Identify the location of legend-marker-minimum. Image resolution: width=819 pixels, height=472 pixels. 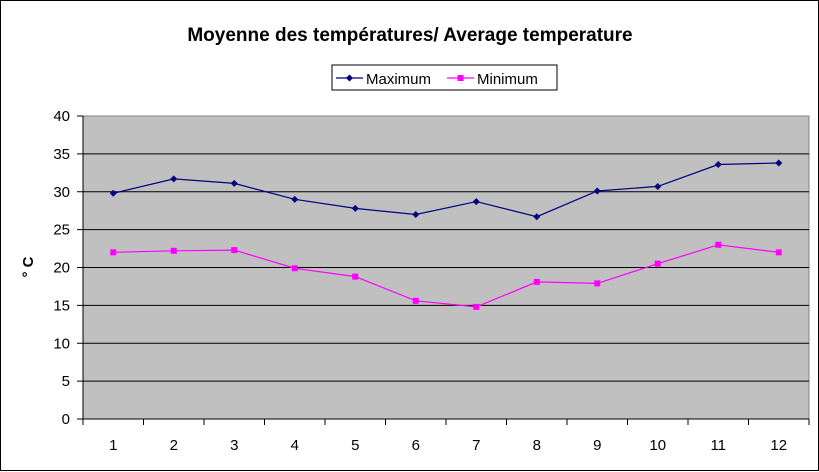
(460, 78).